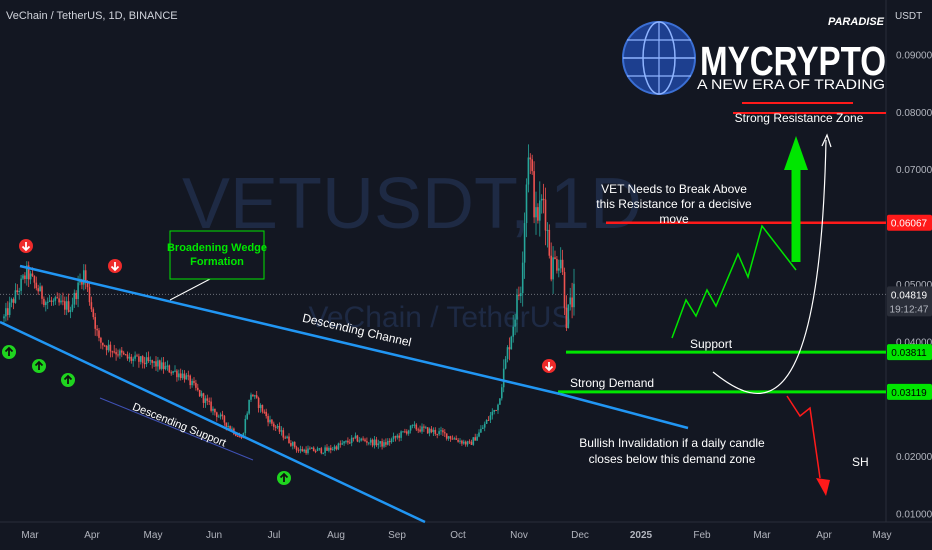 The height and width of the screenshot is (550, 932). What do you see at coordinates (824, 535) in the screenshot?
I see `x-tick-label: Apr` at bounding box center [824, 535].